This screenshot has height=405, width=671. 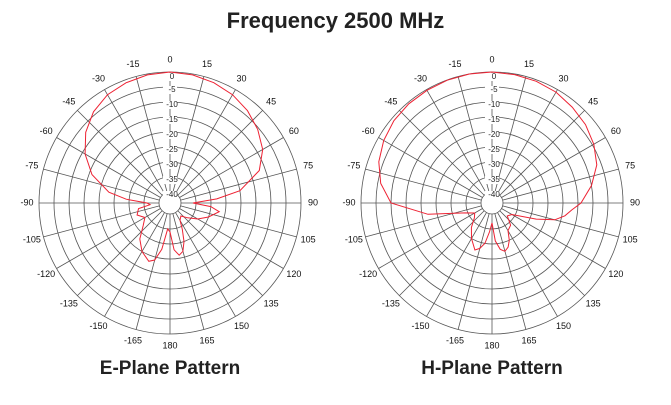 I want to click on chart-title: Frequency 2500 MHz, so click(x=335, y=20).